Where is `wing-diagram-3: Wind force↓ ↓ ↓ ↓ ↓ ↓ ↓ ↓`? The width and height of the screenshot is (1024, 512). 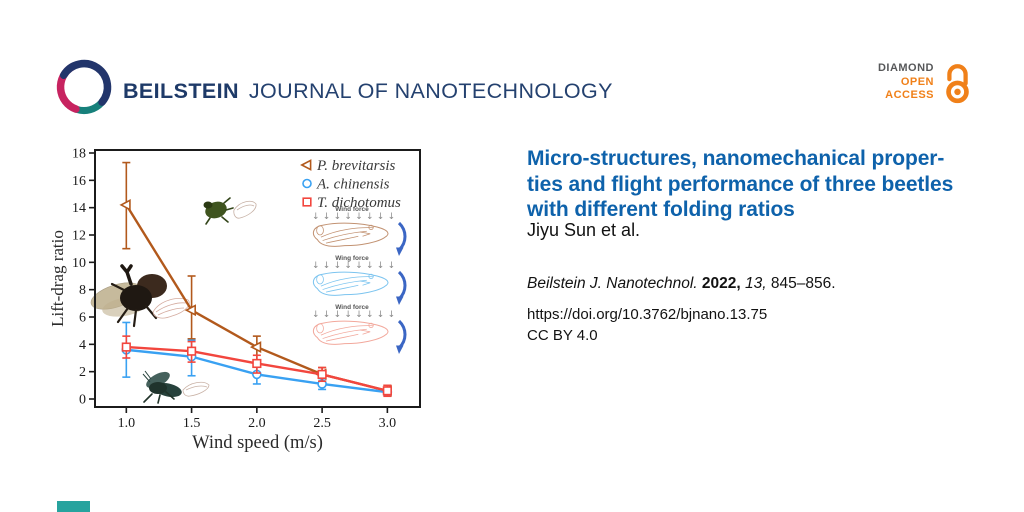
wing-diagram-3: Wind force↓ ↓ ↓ ↓ ↓ ↓ ↓ ↓ is located at coordinates (359, 329).